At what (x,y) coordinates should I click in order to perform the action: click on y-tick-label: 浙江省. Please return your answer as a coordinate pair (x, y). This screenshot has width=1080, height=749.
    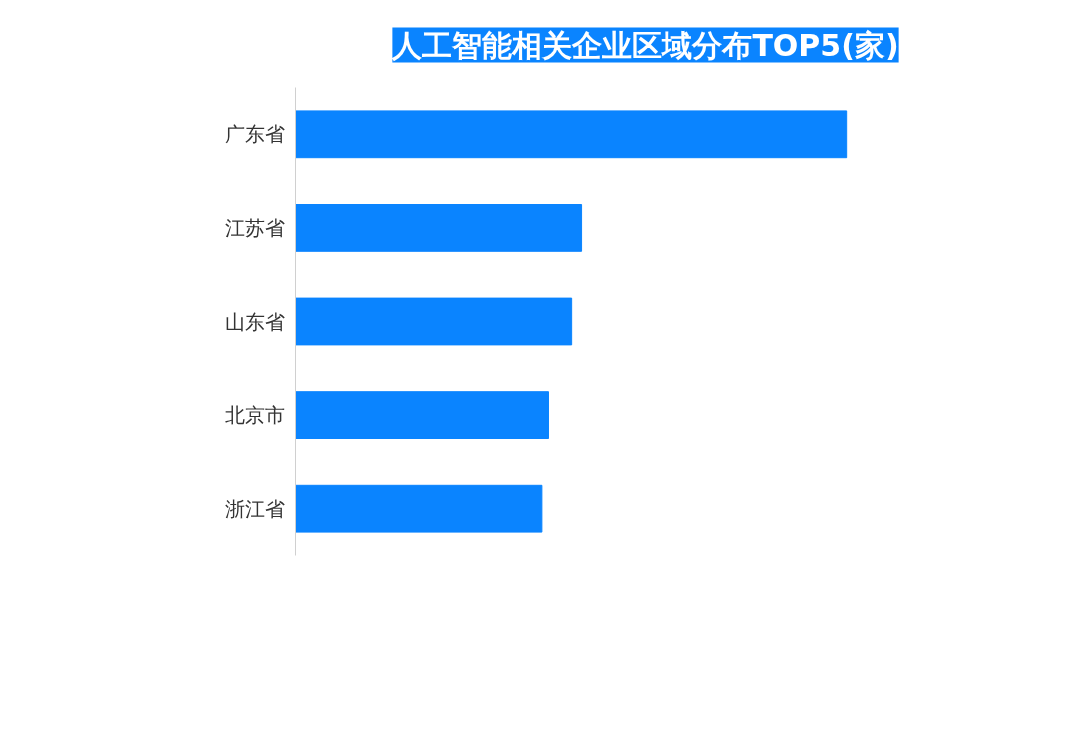
    Looking at the image, I should click on (254, 508).